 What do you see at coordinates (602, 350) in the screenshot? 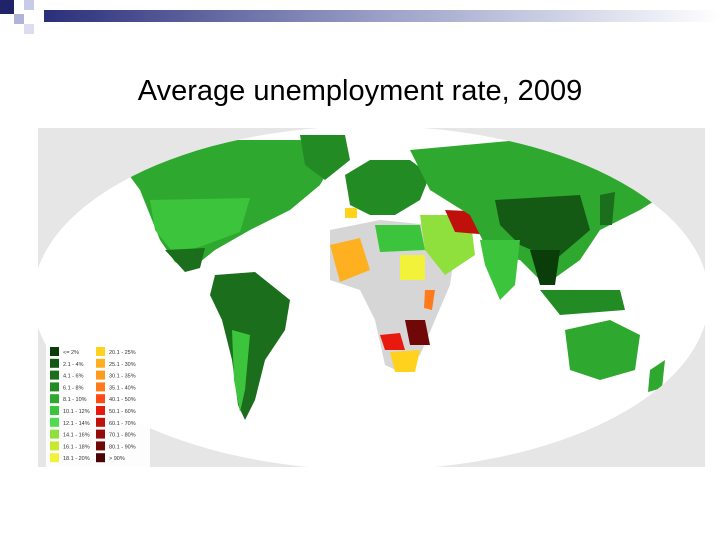
I see `australia` at bounding box center [602, 350].